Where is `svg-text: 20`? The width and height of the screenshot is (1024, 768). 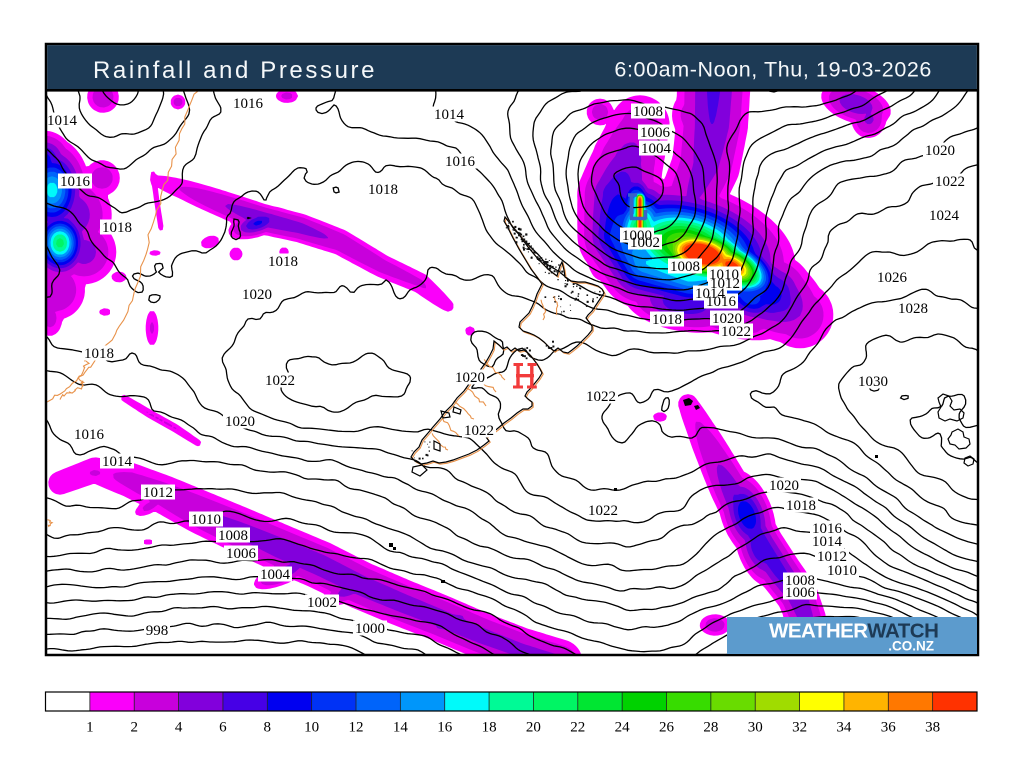 svg-text: 20 is located at coordinates (533, 728).